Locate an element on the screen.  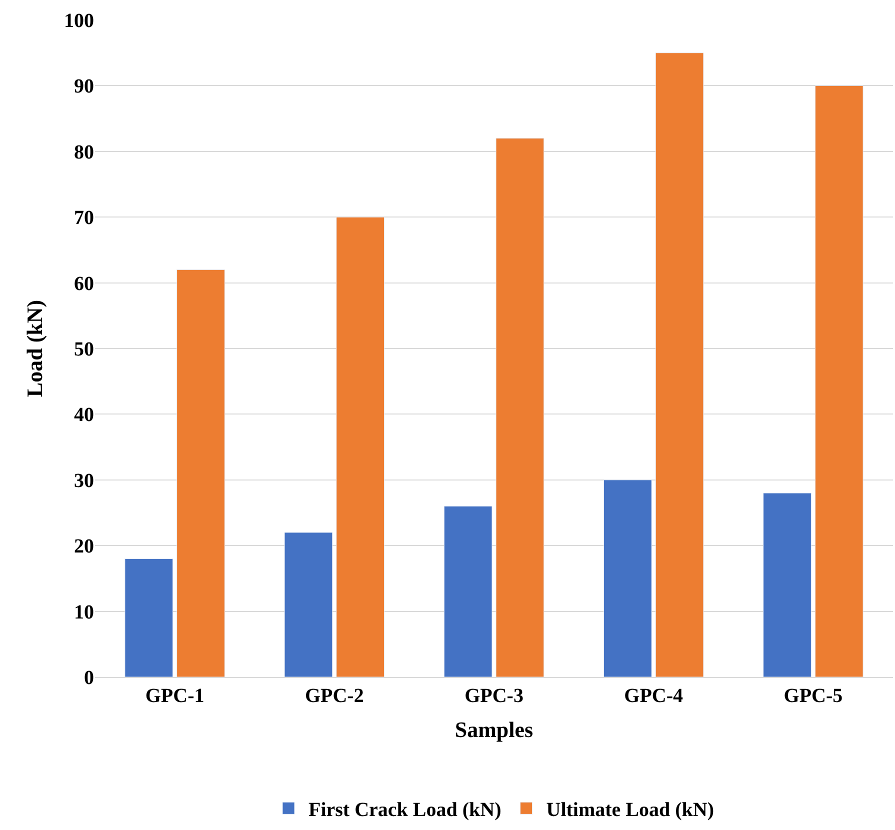
x-tick-label: GPC-2 is located at coordinates (334, 696).